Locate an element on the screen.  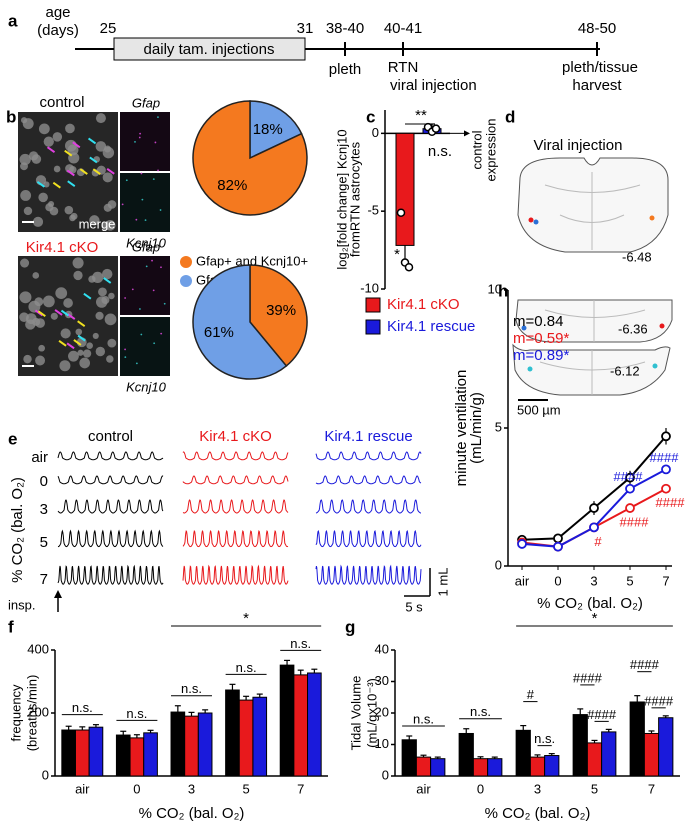
y-tick-label: 20 is located at coordinates (382, 711).